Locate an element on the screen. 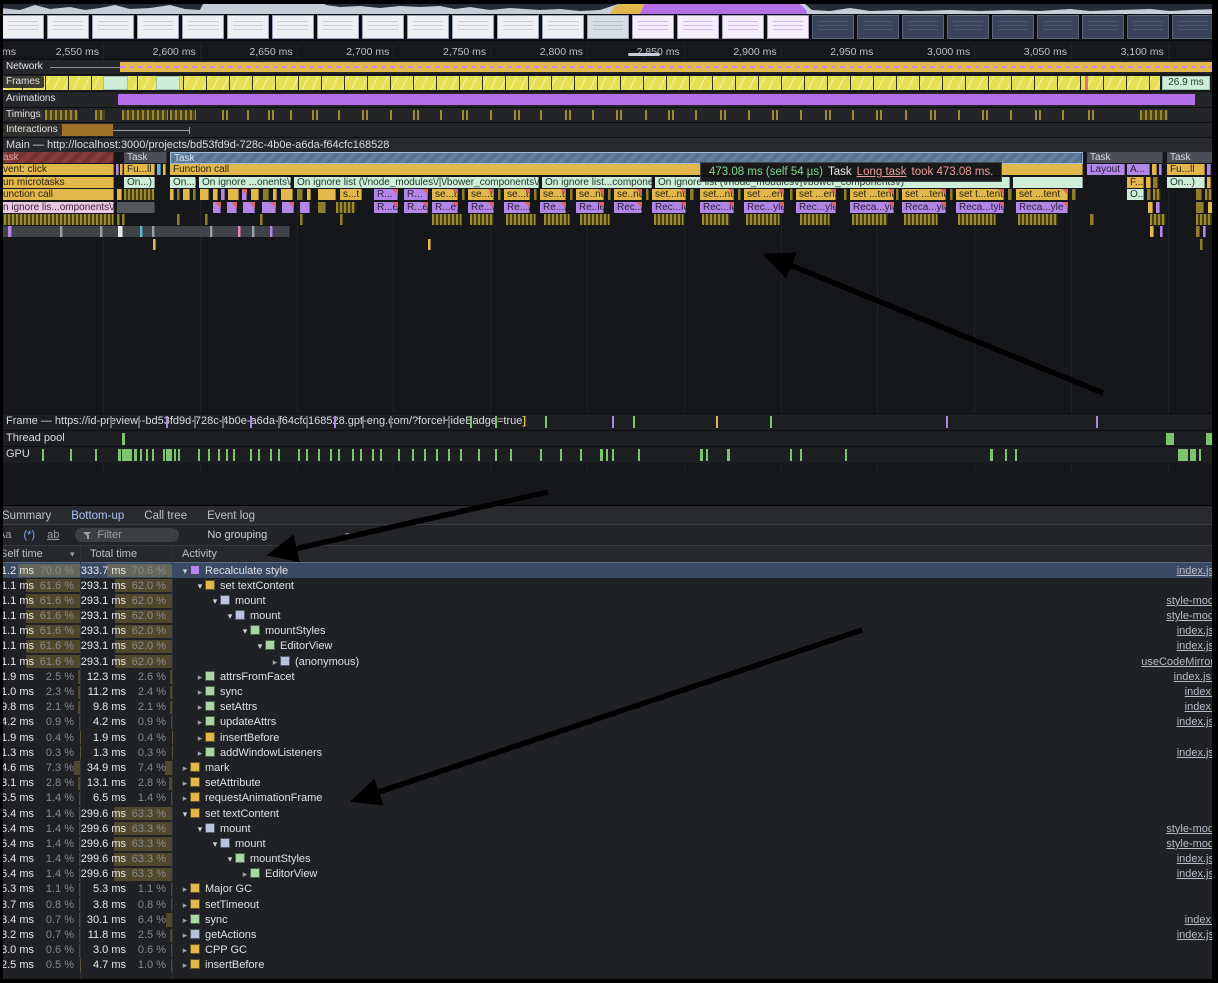 This screenshot has width=1218, height=983. table-row: 1.9 ms 0.4 % 1.9 ms 0.4 % ▸ insertBefore is located at coordinates (609, 737).